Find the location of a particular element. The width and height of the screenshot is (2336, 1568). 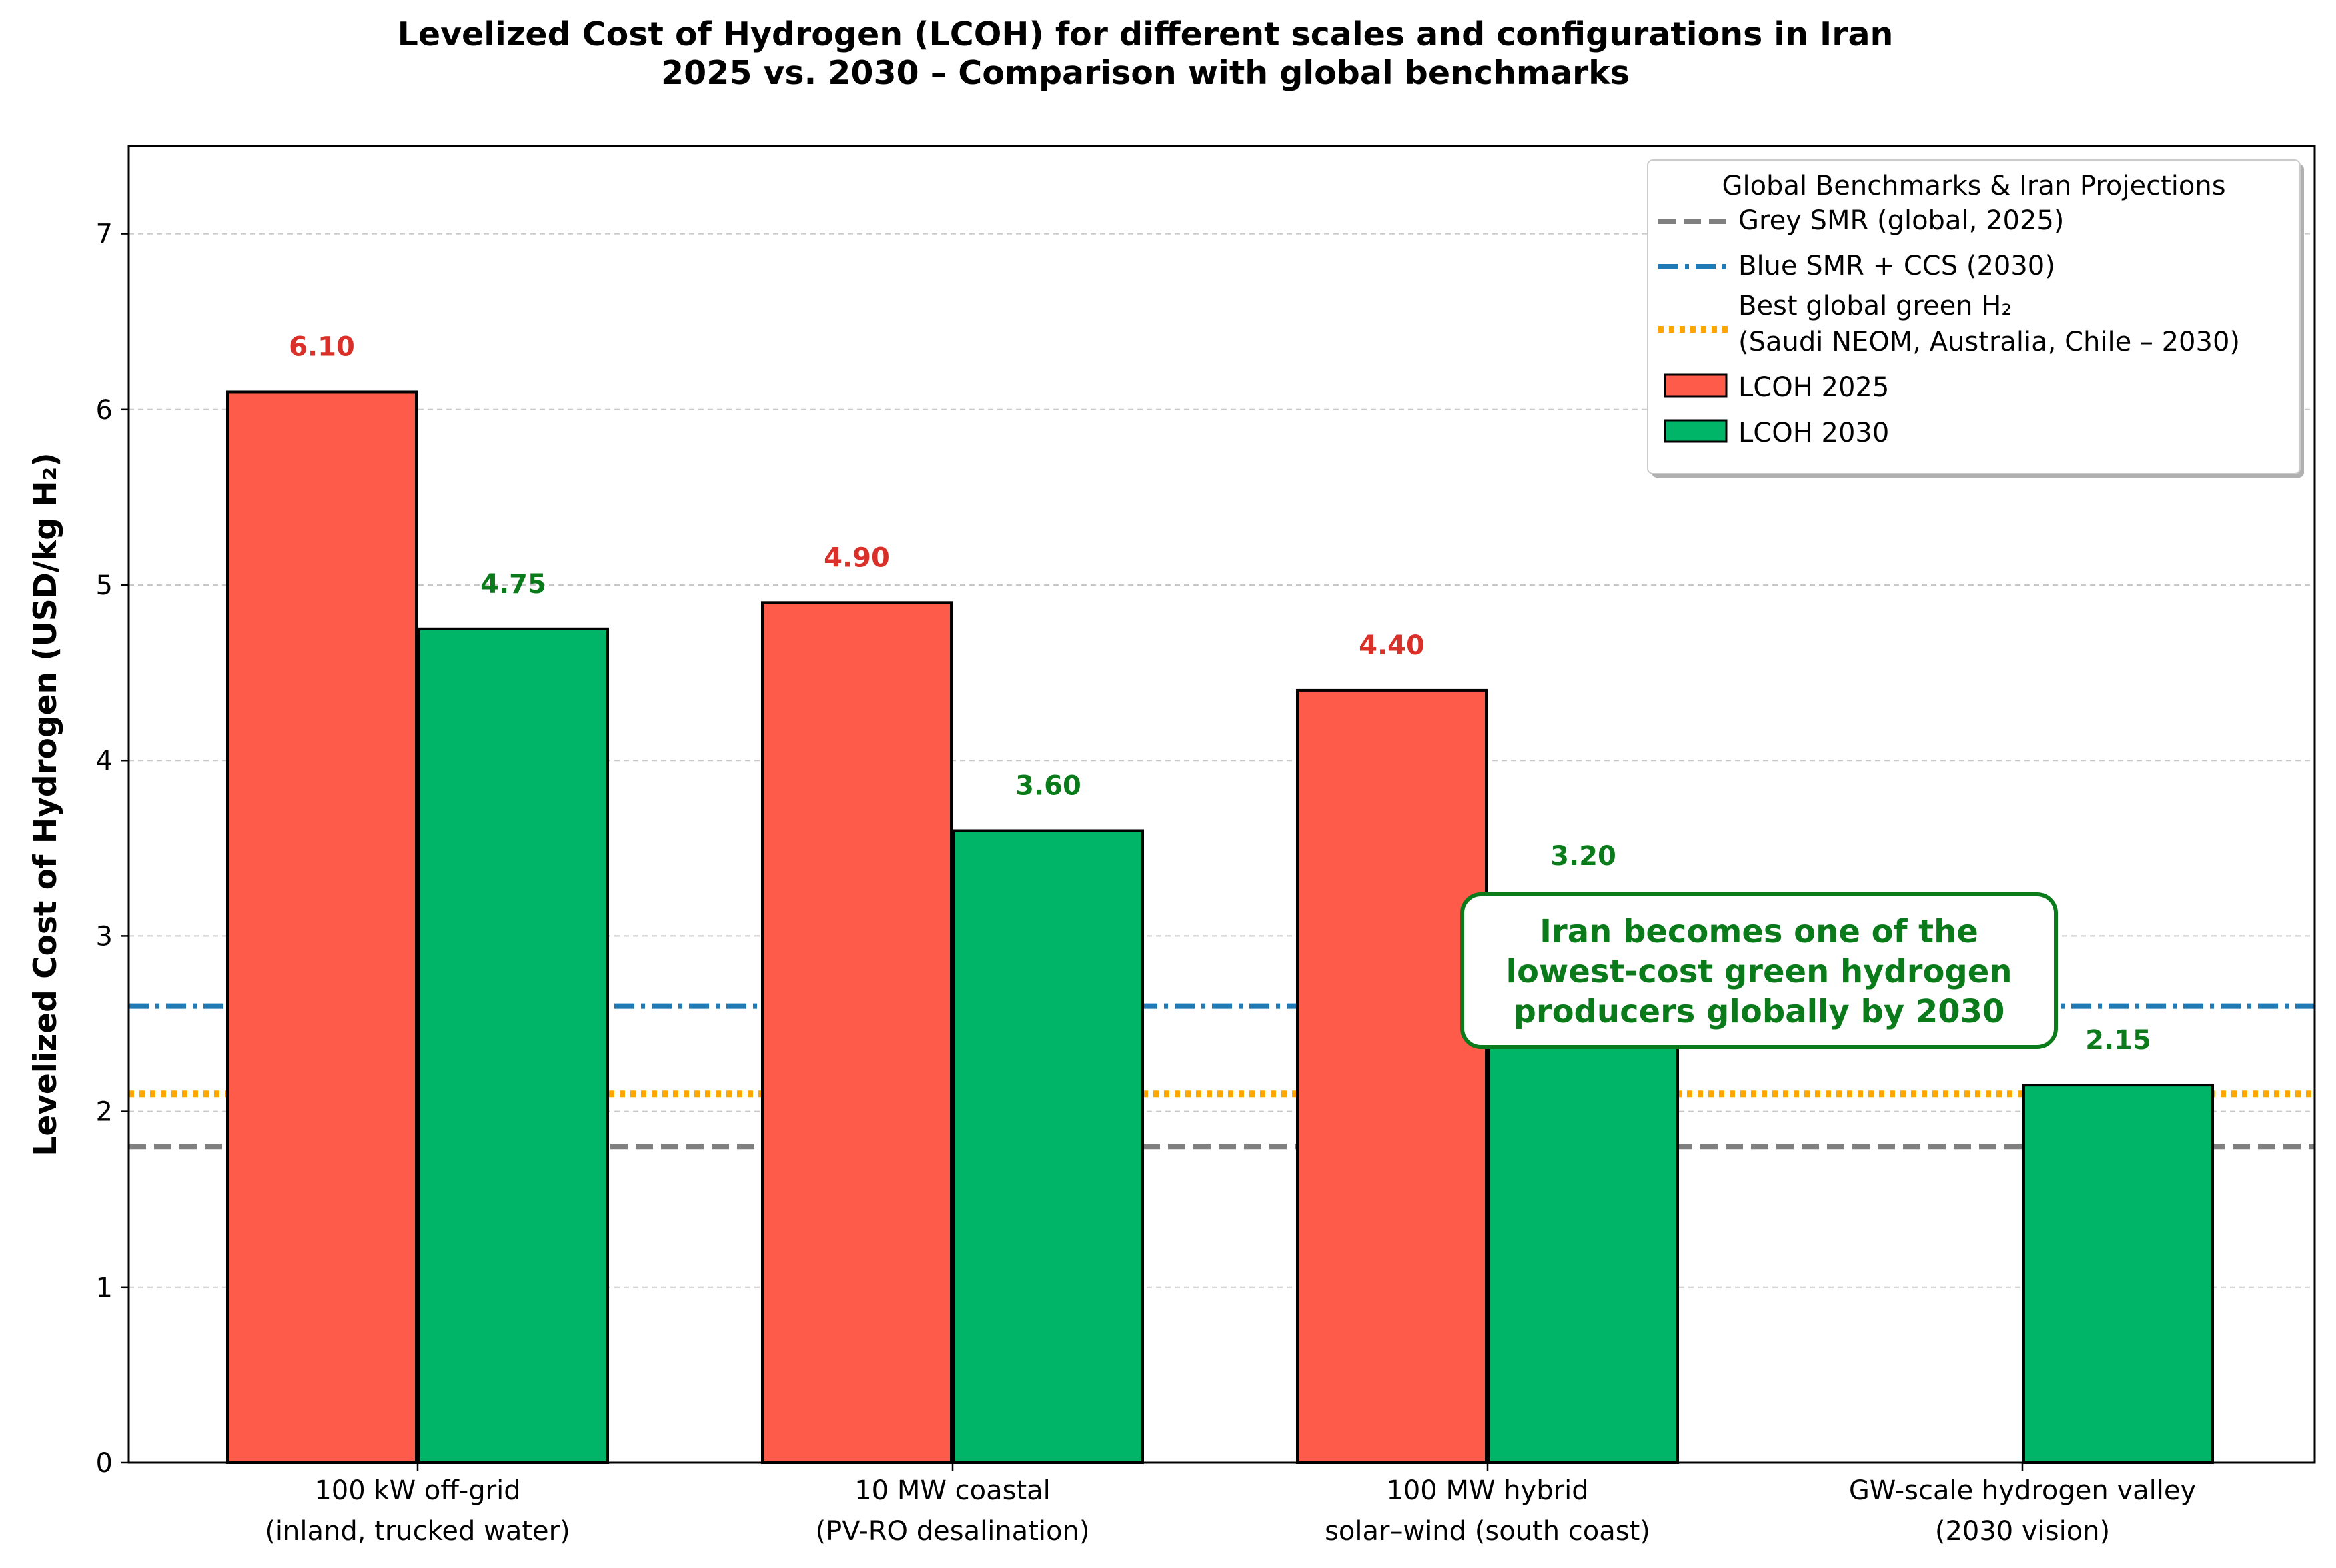

legend-entry-lcoh-2025: LCOH 2025 is located at coordinates (1813, 387).